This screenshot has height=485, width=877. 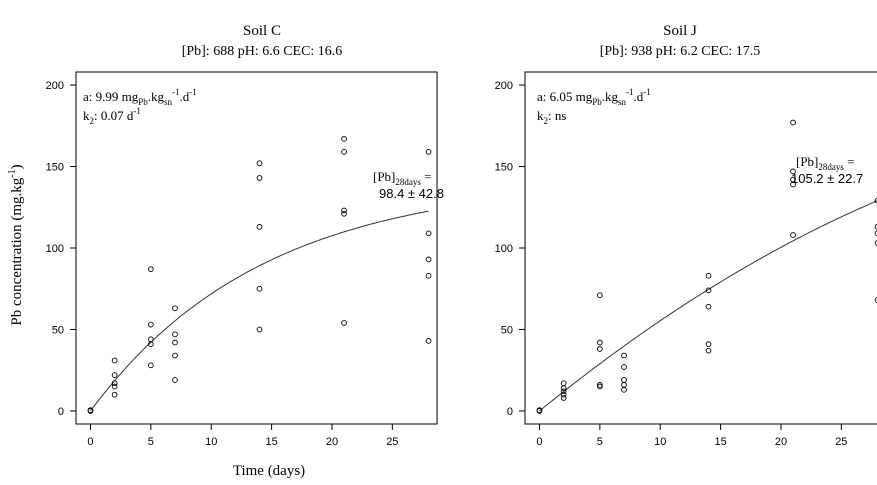 I want to click on x-ticks: 0 5 10 15 20 25, so click(x=242, y=436).